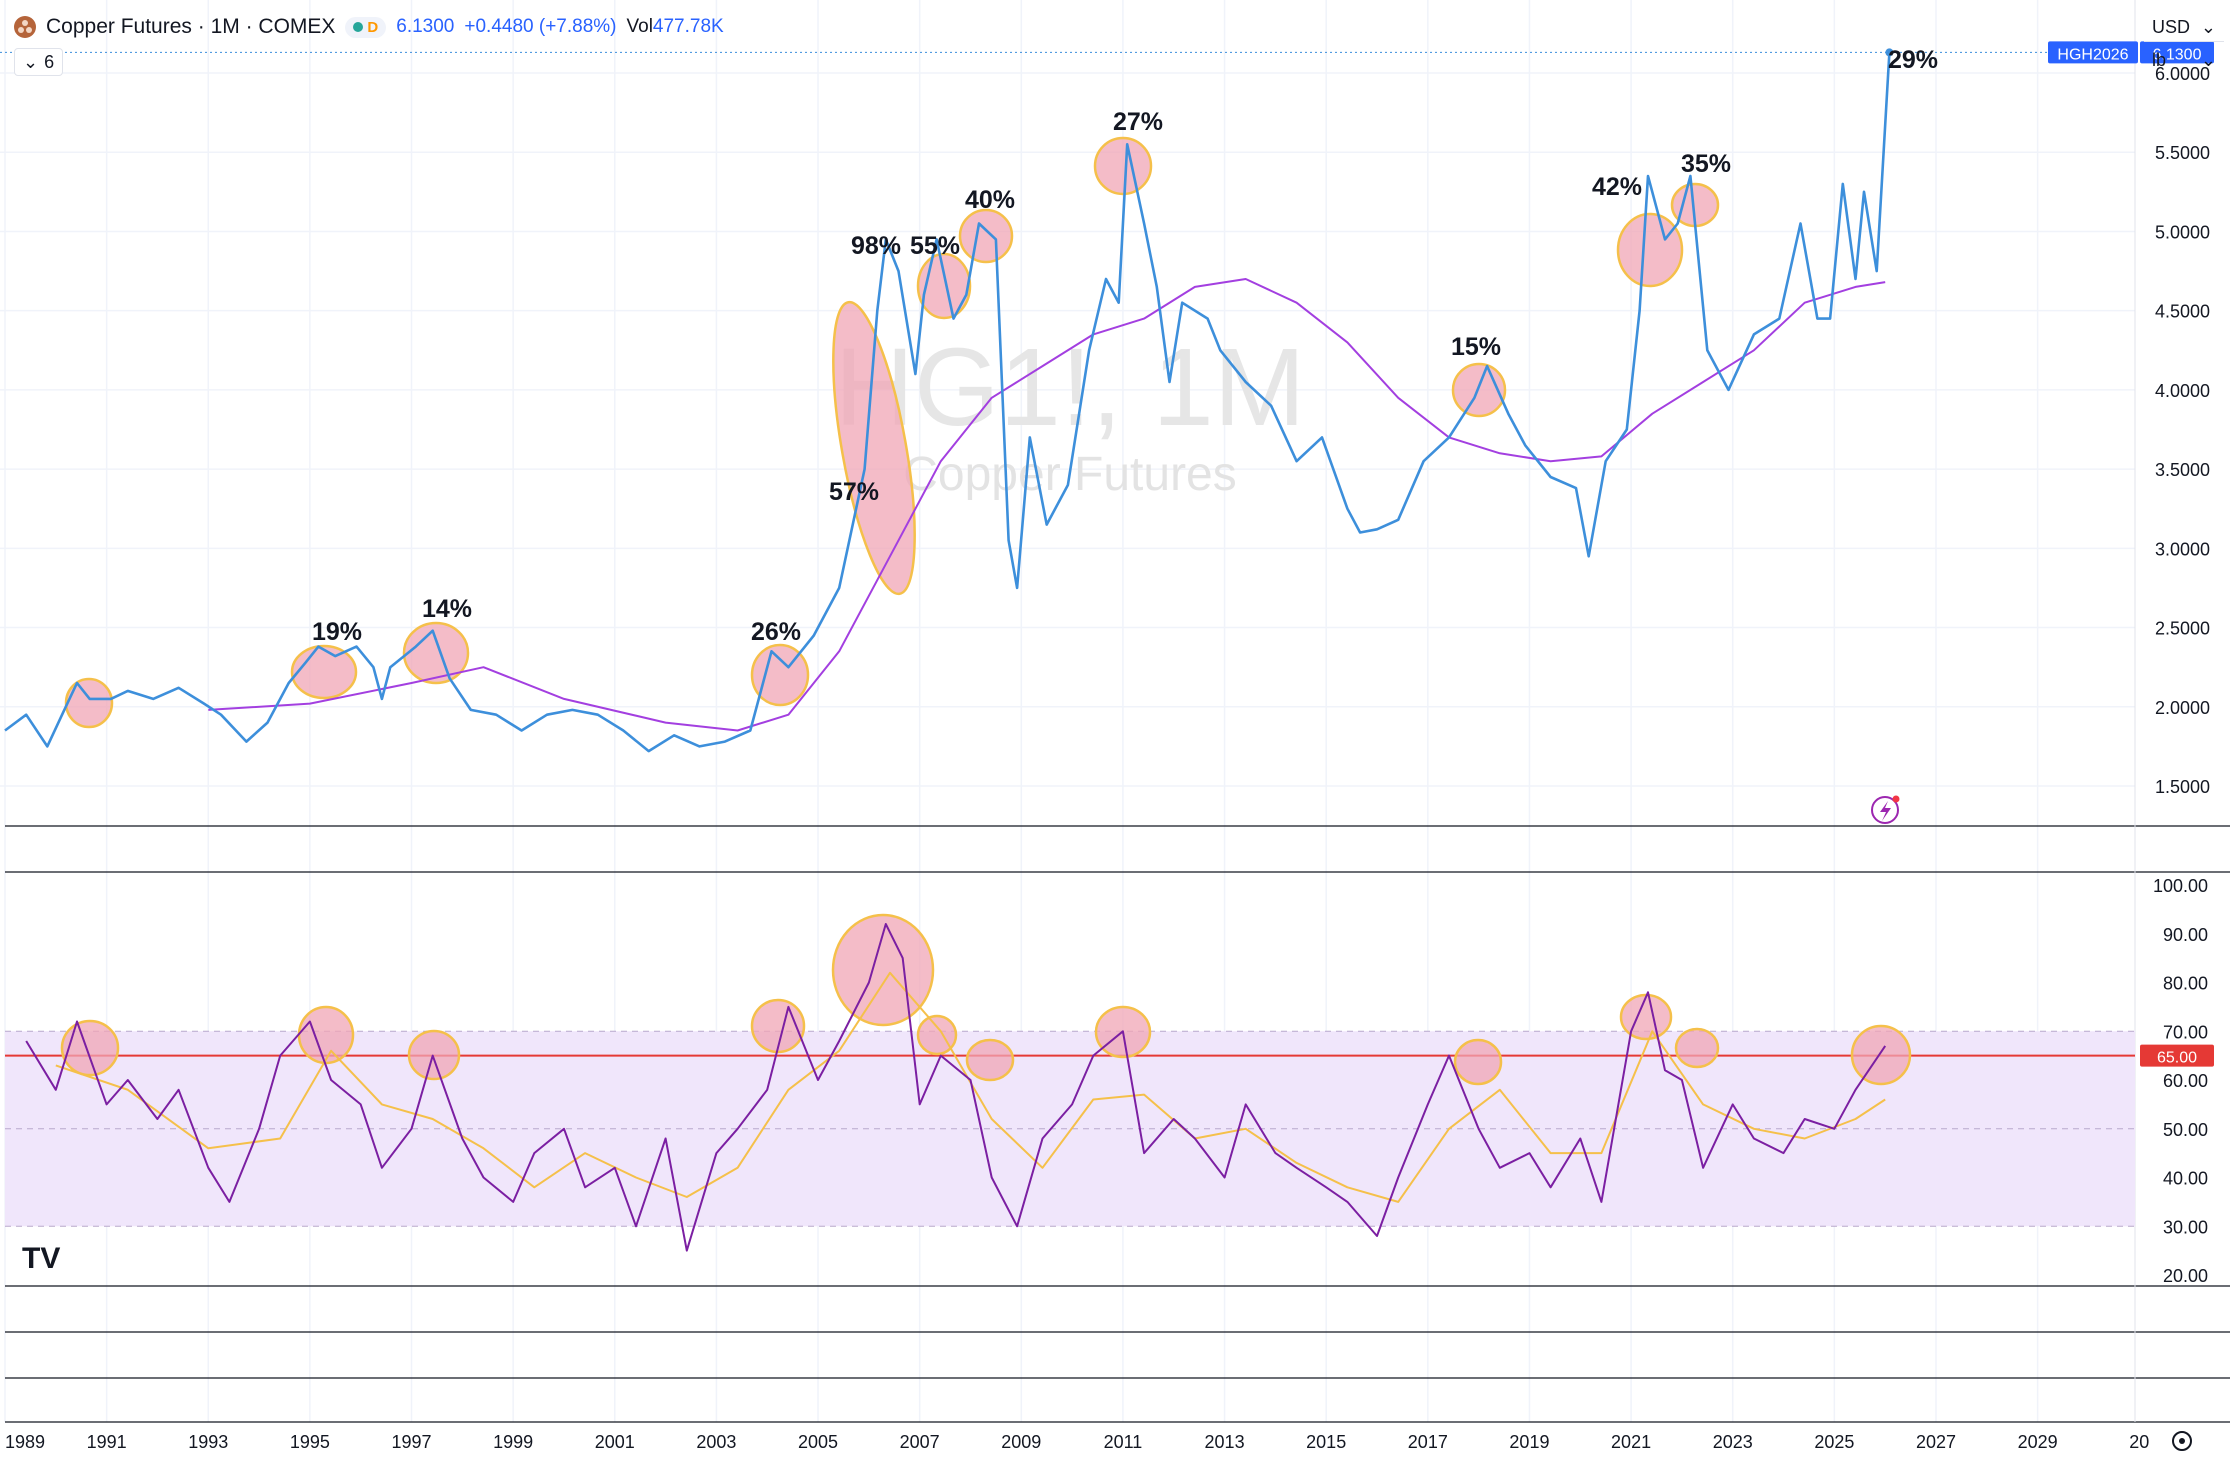 This screenshot has width=2230, height=1479. What do you see at coordinates (1138, 122) in the screenshot?
I see `gain-annotation: 27%` at bounding box center [1138, 122].